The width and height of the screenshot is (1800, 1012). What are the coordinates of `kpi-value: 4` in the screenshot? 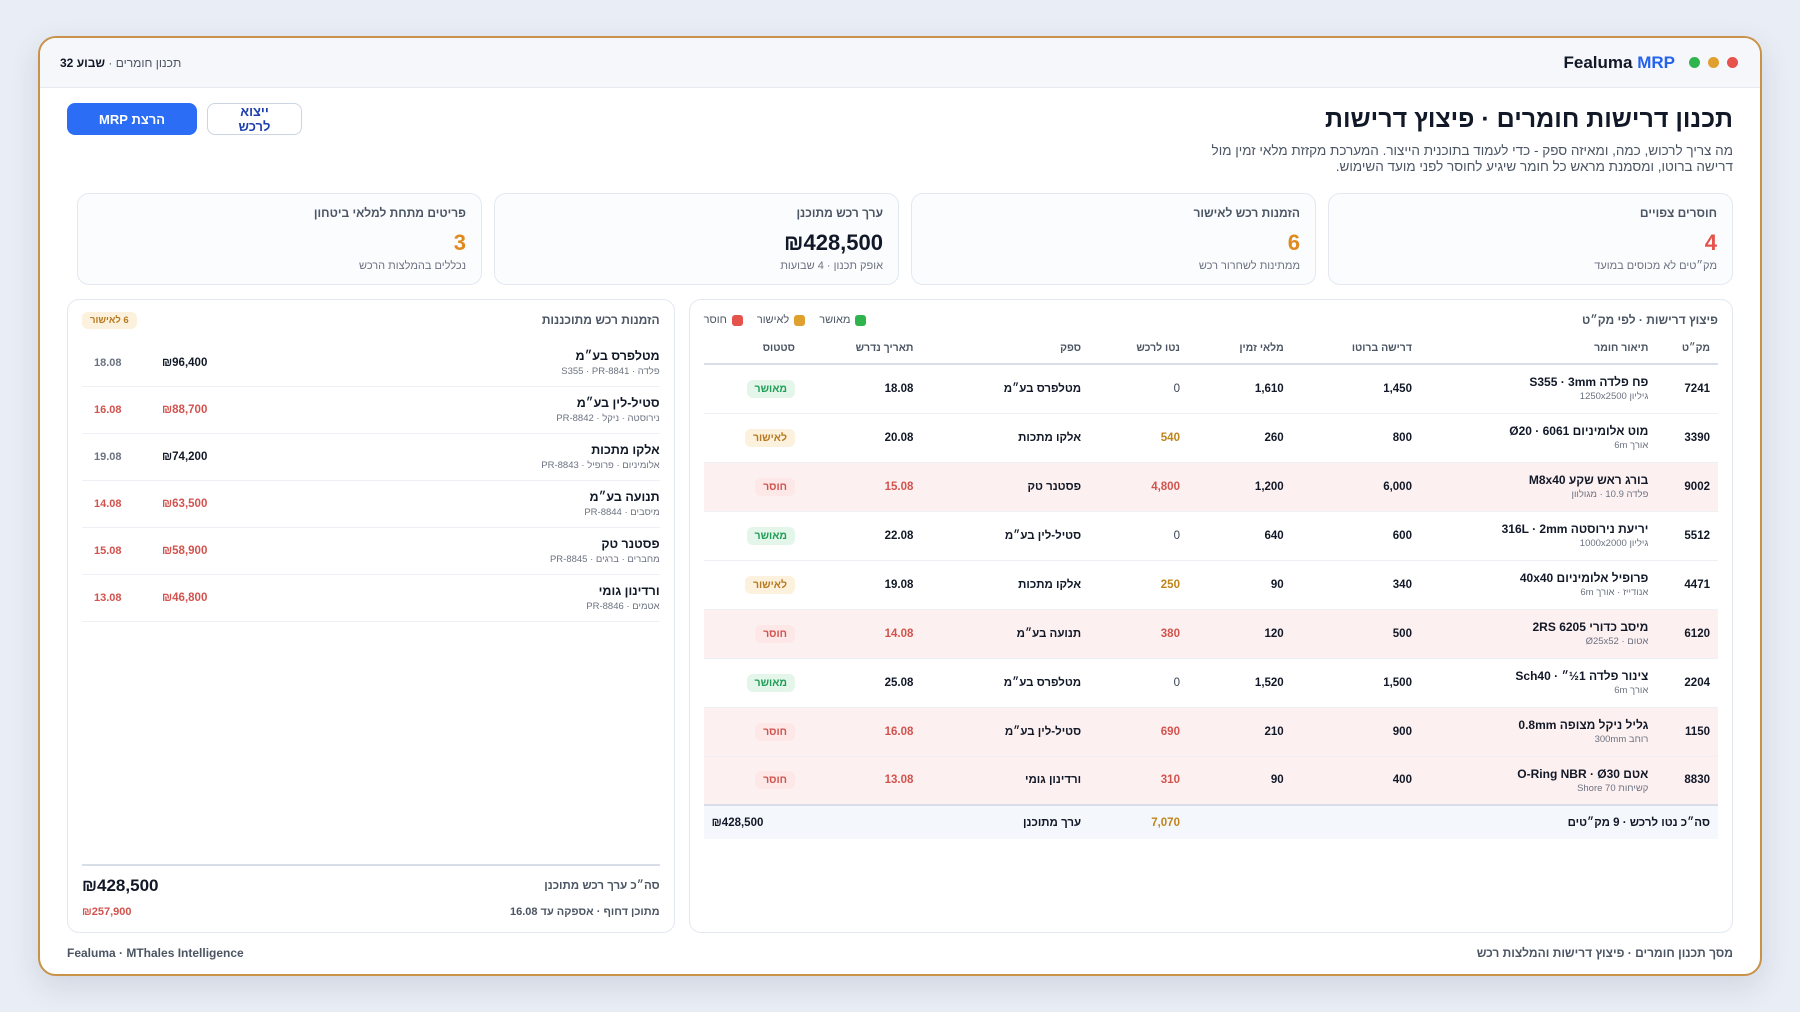 It's located at (1710, 242).